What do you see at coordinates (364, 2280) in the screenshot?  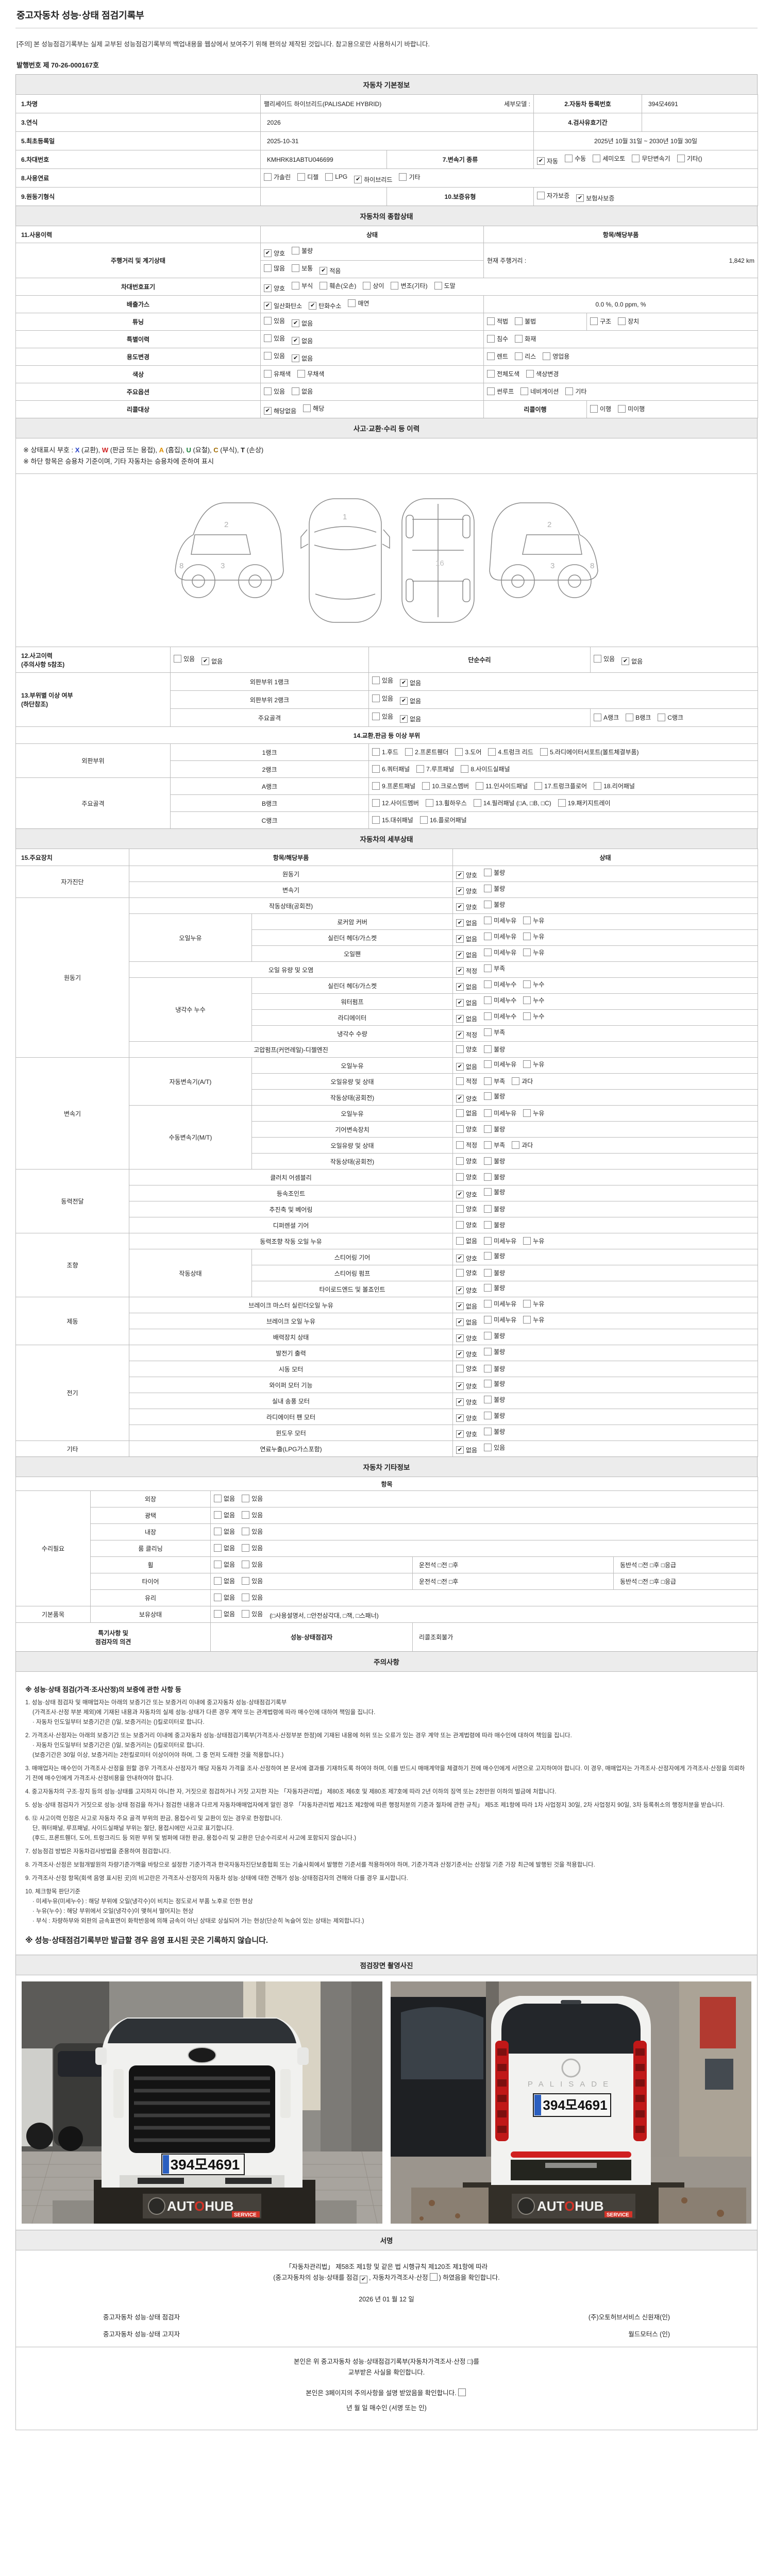 I see `inspection-checkbox: ✔` at bounding box center [364, 2280].